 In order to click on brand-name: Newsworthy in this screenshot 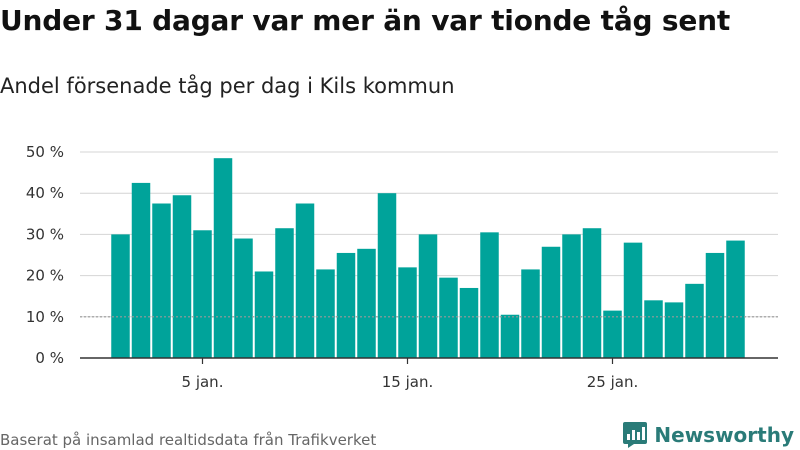, I will do `click(724, 435)`.